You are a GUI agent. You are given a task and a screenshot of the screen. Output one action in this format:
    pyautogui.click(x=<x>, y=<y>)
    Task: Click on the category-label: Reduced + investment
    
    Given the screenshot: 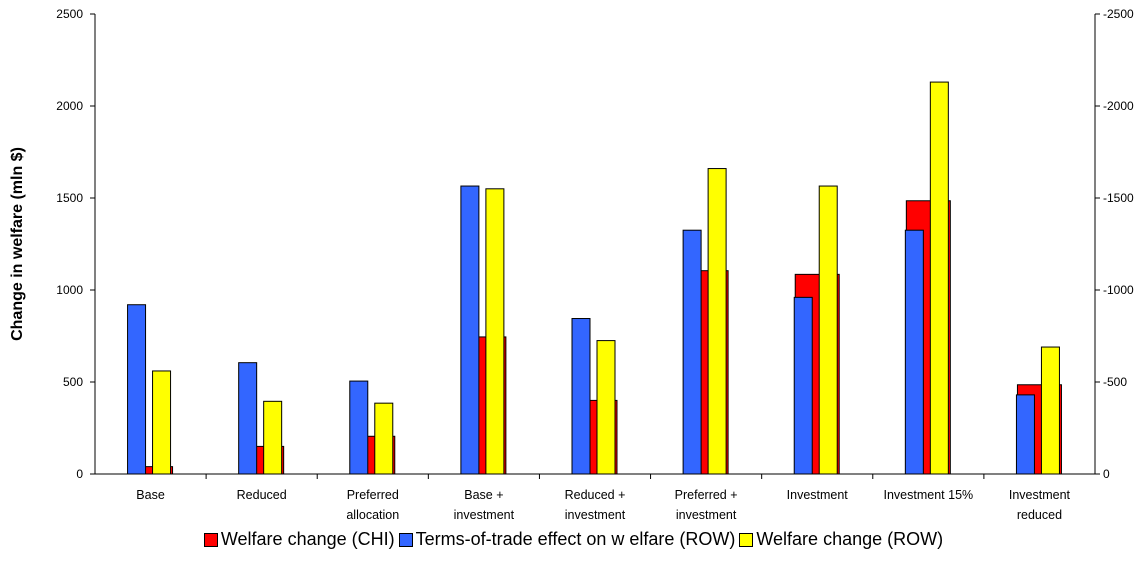 What is the action you would take?
    pyautogui.click(x=595, y=505)
    